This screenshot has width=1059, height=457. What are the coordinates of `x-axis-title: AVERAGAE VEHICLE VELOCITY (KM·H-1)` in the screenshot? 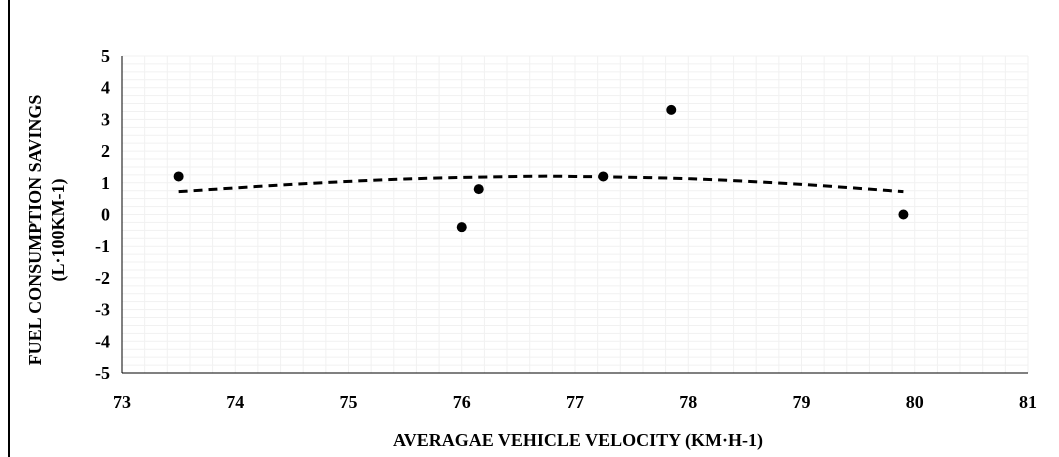 It's located at (578, 440).